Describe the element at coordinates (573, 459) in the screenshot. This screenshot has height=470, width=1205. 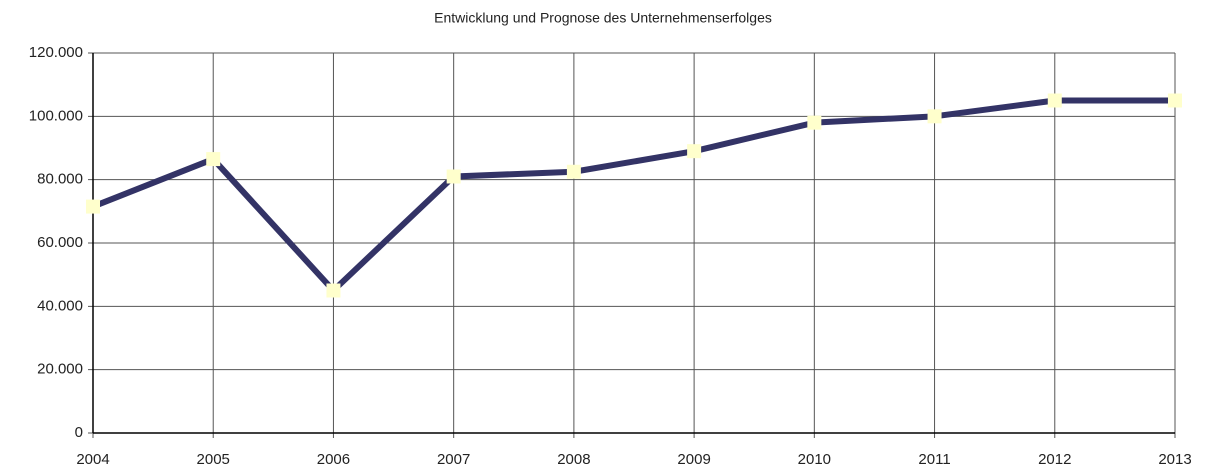
I see `x-tick-label: 2008` at that location.